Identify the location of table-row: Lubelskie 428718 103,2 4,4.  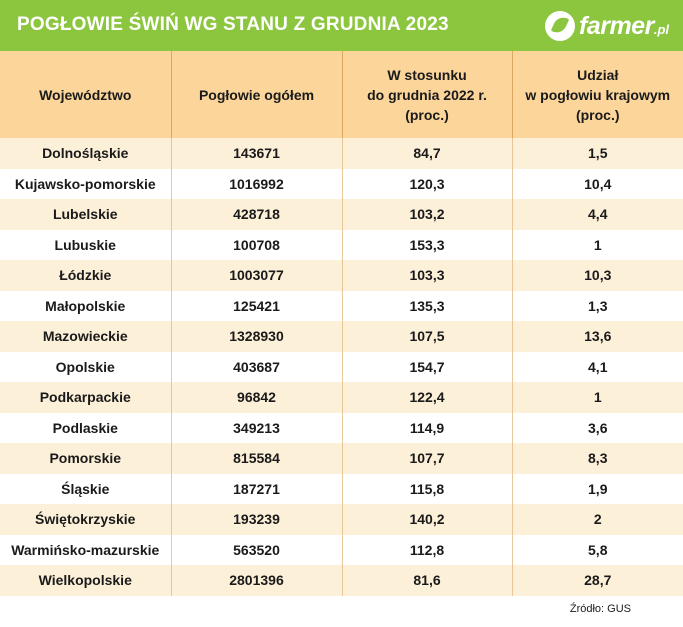
(341, 214).